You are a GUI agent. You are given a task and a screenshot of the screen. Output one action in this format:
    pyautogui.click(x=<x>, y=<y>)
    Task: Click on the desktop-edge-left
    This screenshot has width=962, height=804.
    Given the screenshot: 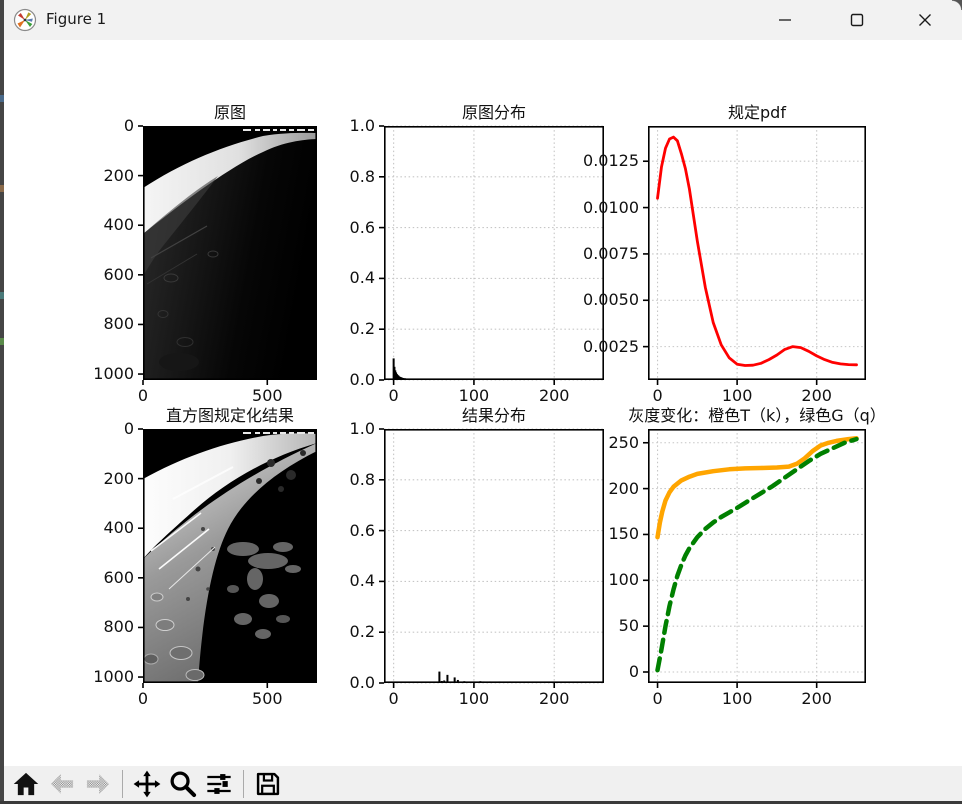 What is the action you would take?
    pyautogui.click(x=2, y=402)
    